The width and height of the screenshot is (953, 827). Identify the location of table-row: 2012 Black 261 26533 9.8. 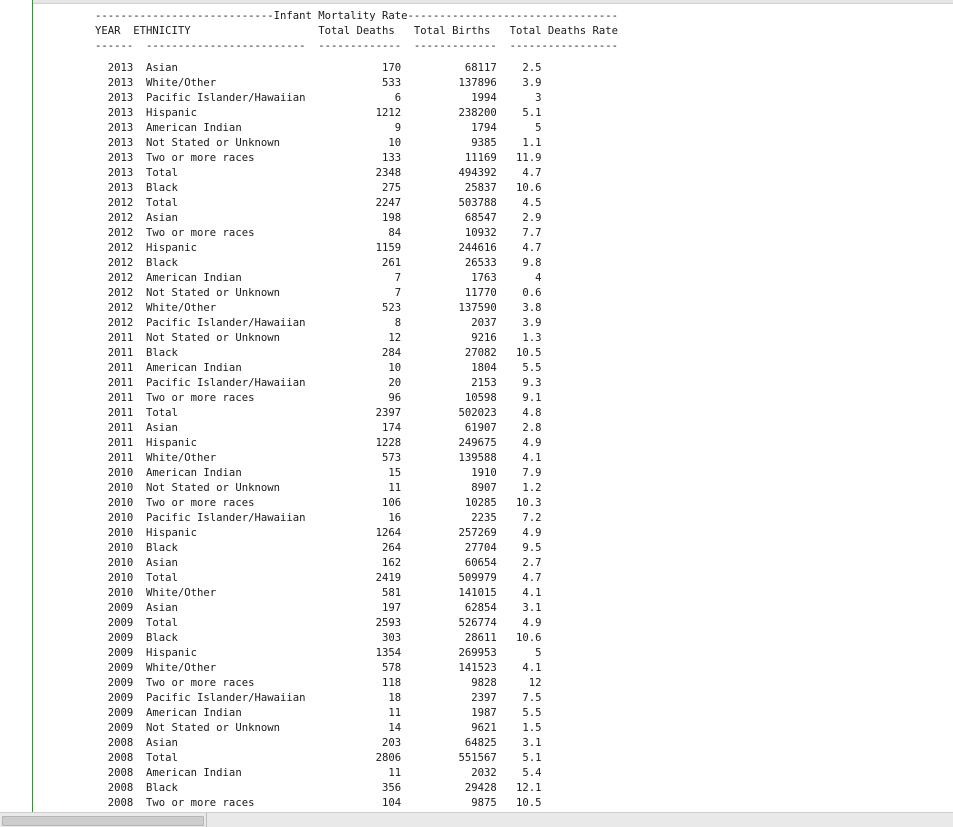
(318, 263).